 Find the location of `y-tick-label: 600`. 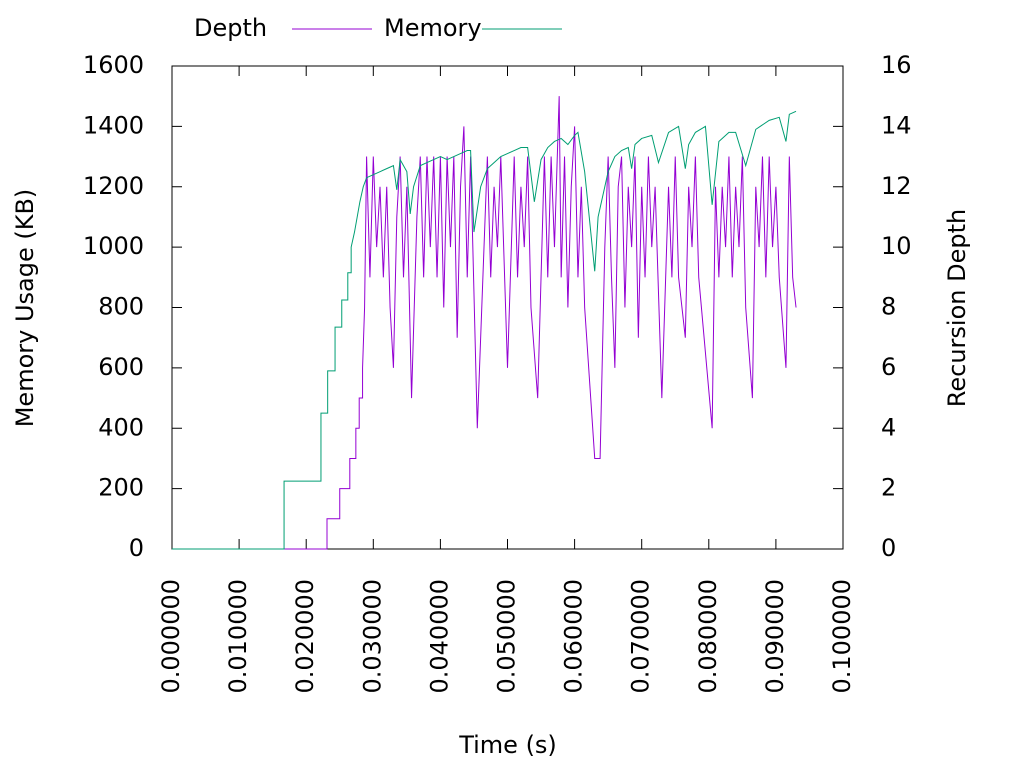

y-tick-label: 600 is located at coordinates (121, 367).